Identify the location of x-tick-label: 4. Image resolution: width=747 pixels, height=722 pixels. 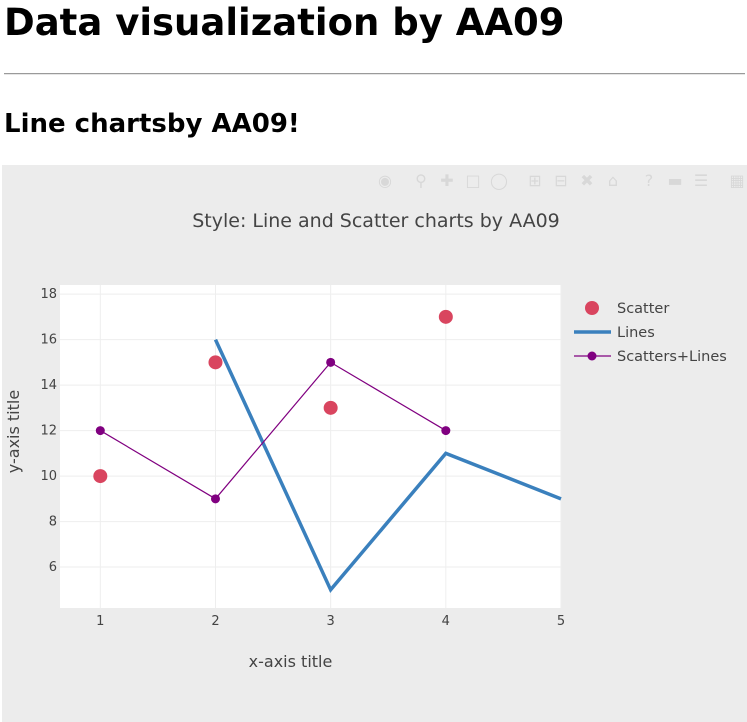
(446, 621).